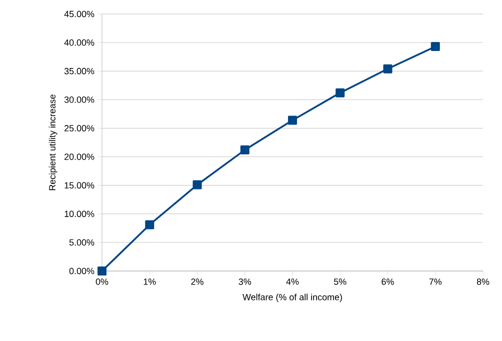 This screenshot has width=502, height=341. What do you see at coordinates (79, 42) in the screenshot?
I see `y-tick-label: 40.00%` at bounding box center [79, 42].